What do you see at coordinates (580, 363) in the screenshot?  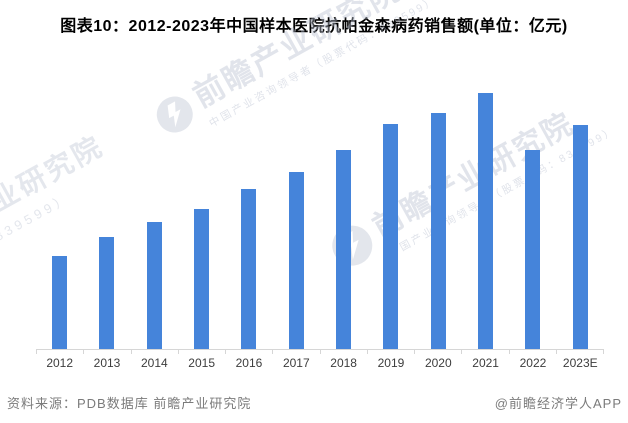 I see `x-tick-label: 2023E` at bounding box center [580, 363].